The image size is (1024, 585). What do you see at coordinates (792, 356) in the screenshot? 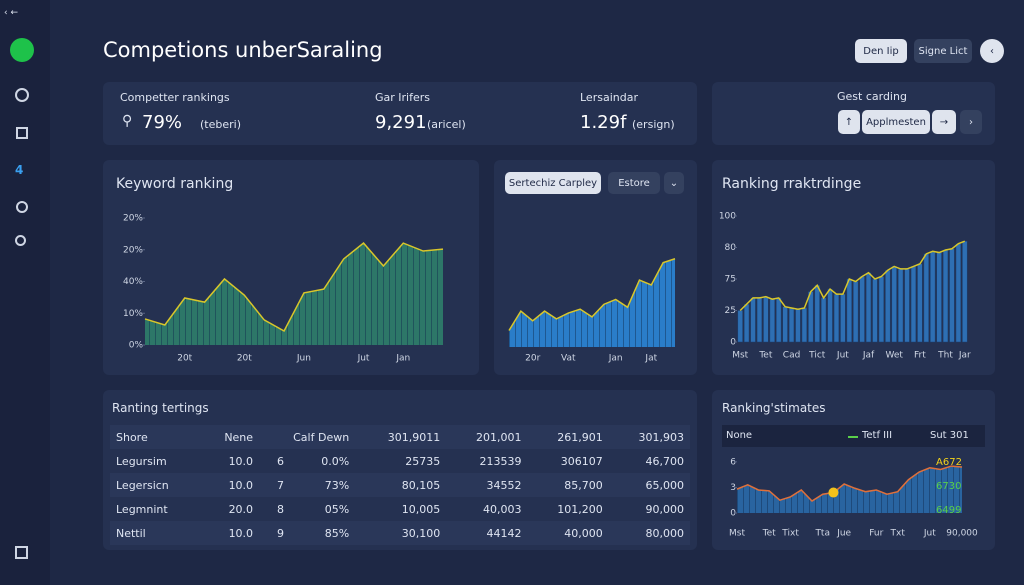
I see `x-tick-label: Cad` at bounding box center [792, 356].